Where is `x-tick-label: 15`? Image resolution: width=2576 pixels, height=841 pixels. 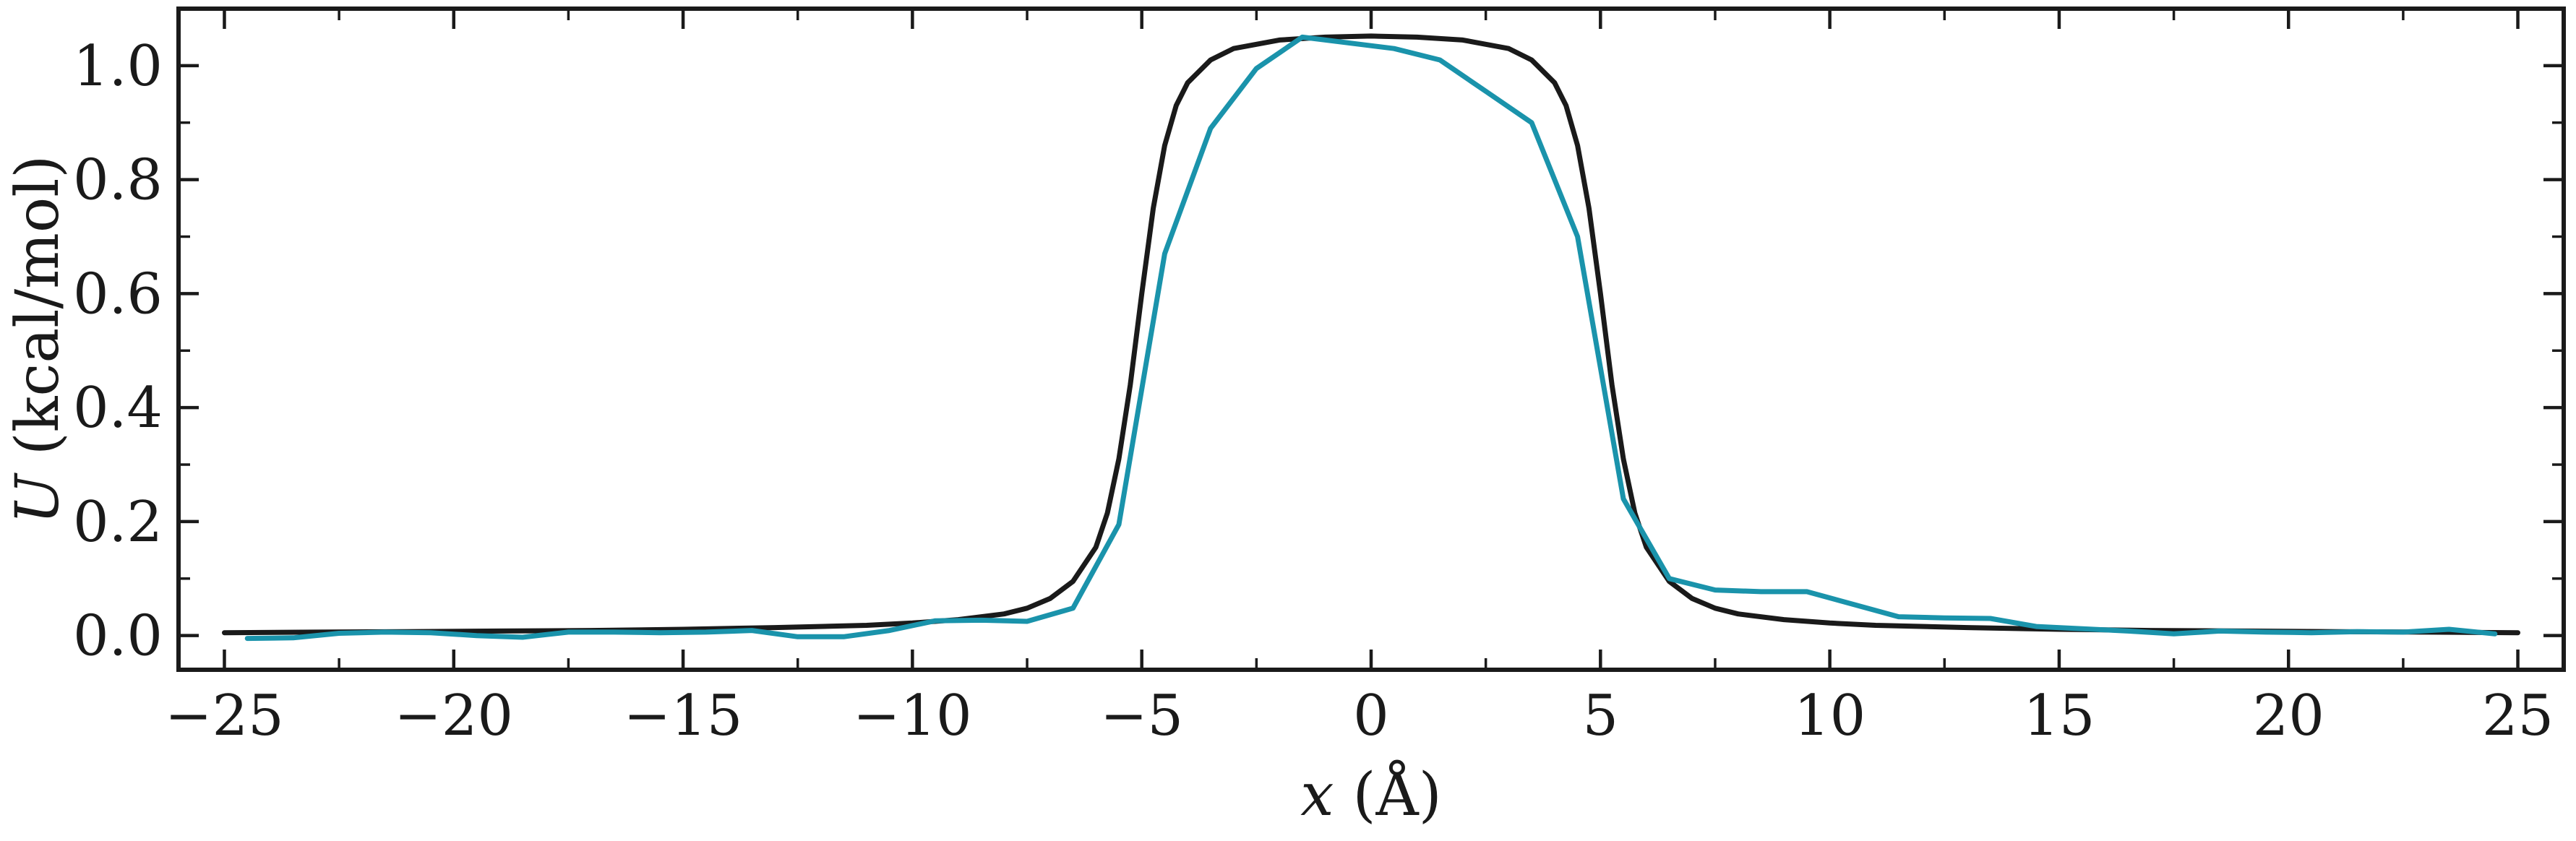
x-tick-label: 15 is located at coordinates (2059, 716).